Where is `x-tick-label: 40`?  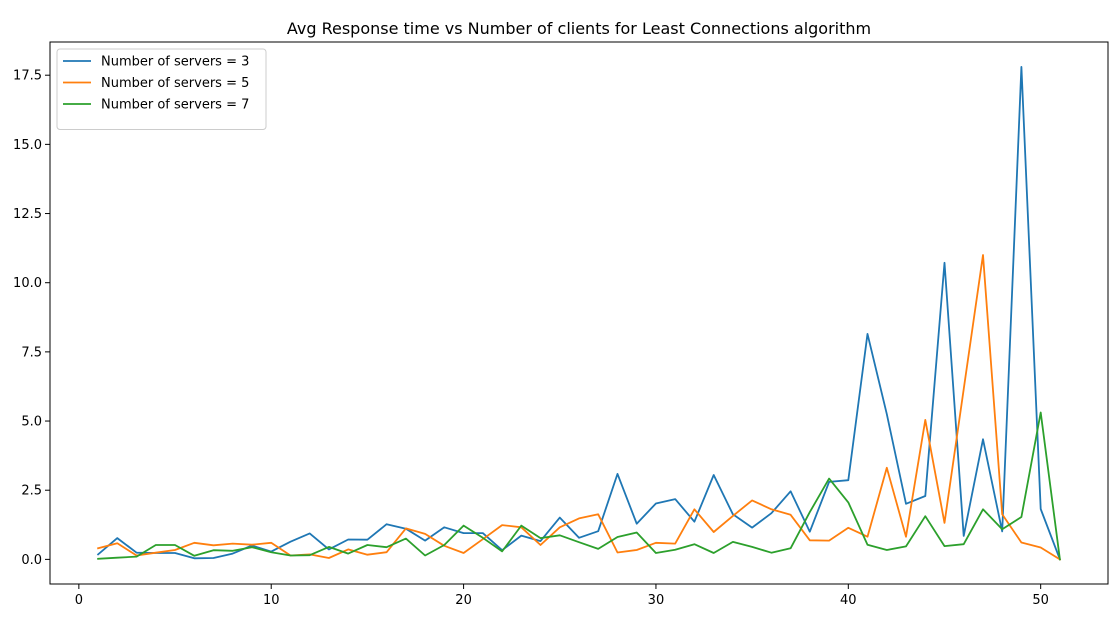 x-tick-label: 40 is located at coordinates (848, 600).